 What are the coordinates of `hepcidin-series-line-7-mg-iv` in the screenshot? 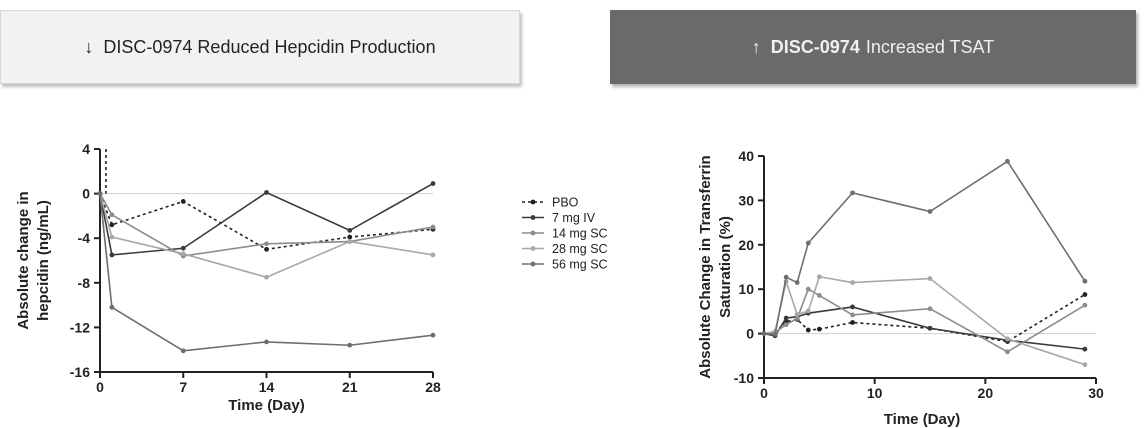 It's located at (266, 219).